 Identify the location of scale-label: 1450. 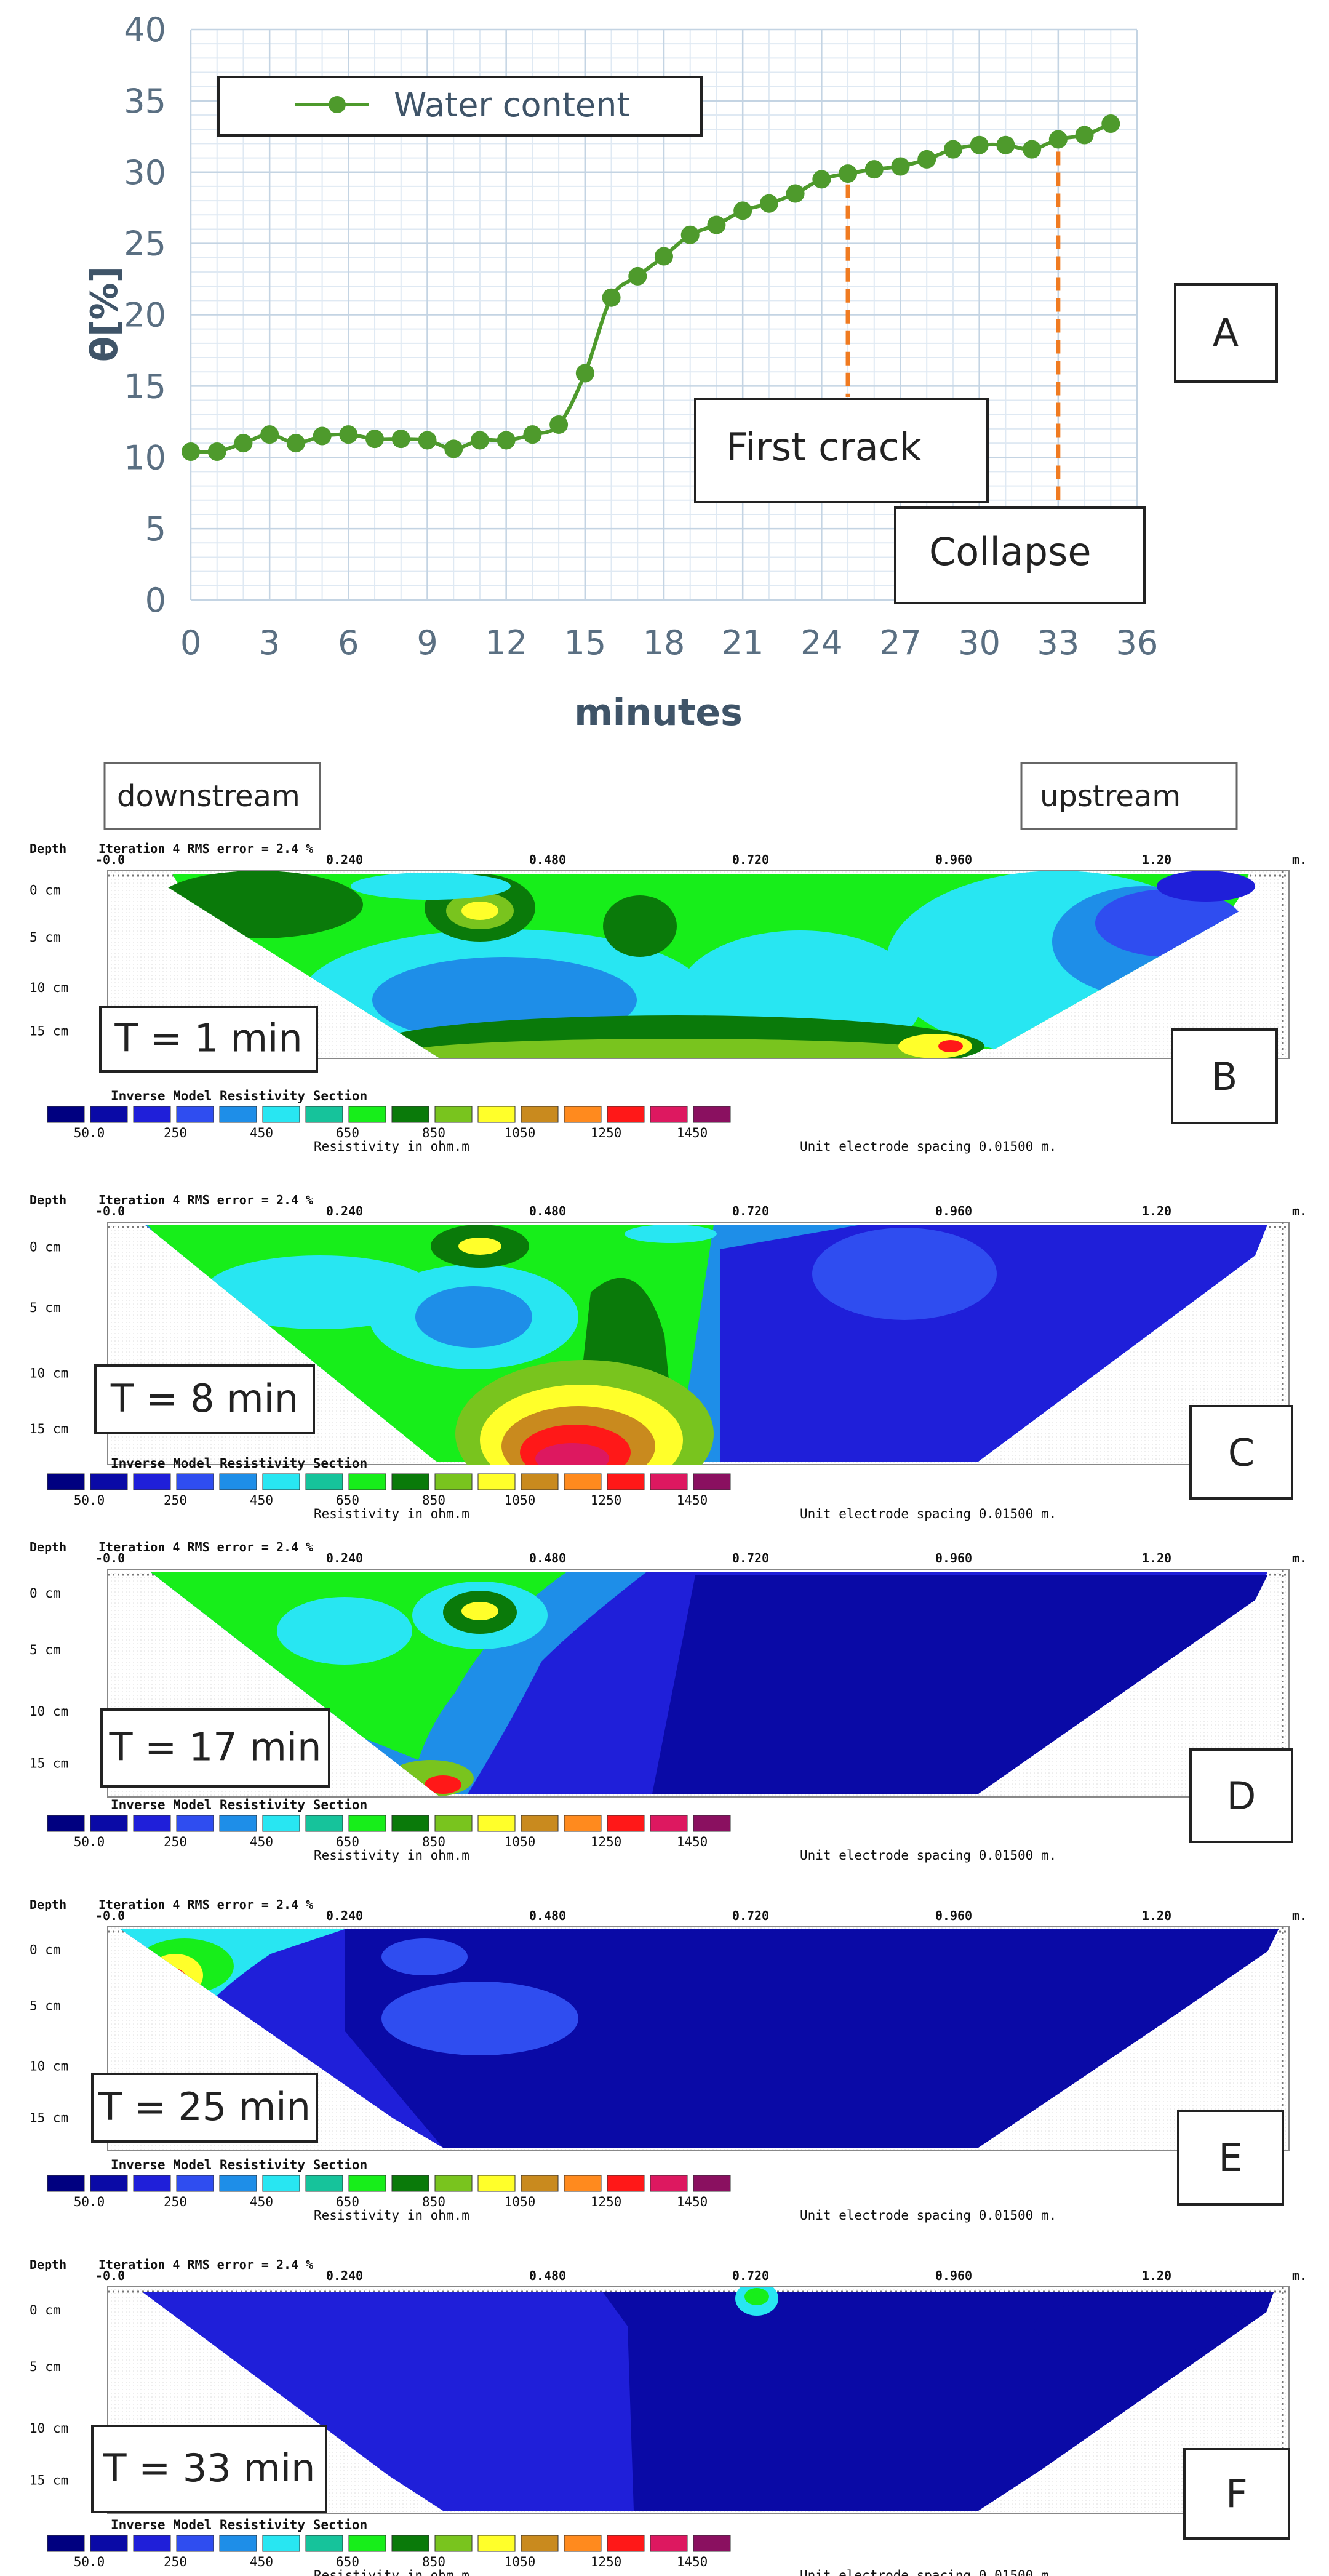
(693, 2201).